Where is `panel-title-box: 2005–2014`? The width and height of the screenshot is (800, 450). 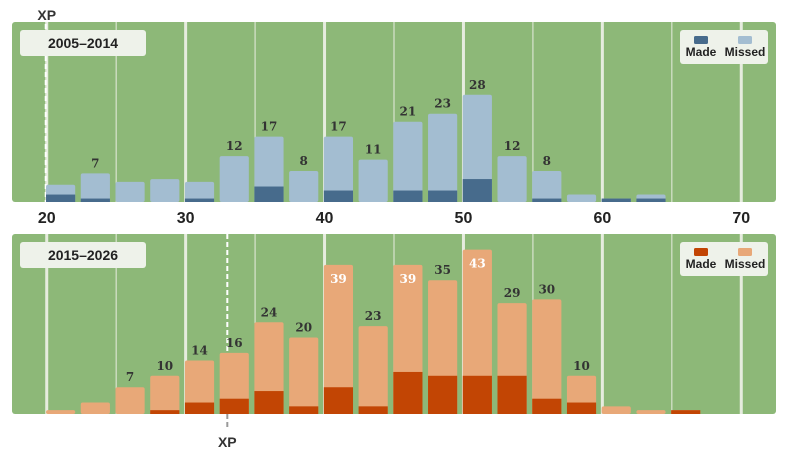 panel-title-box: 2005–2014 is located at coordinates (83, 43).